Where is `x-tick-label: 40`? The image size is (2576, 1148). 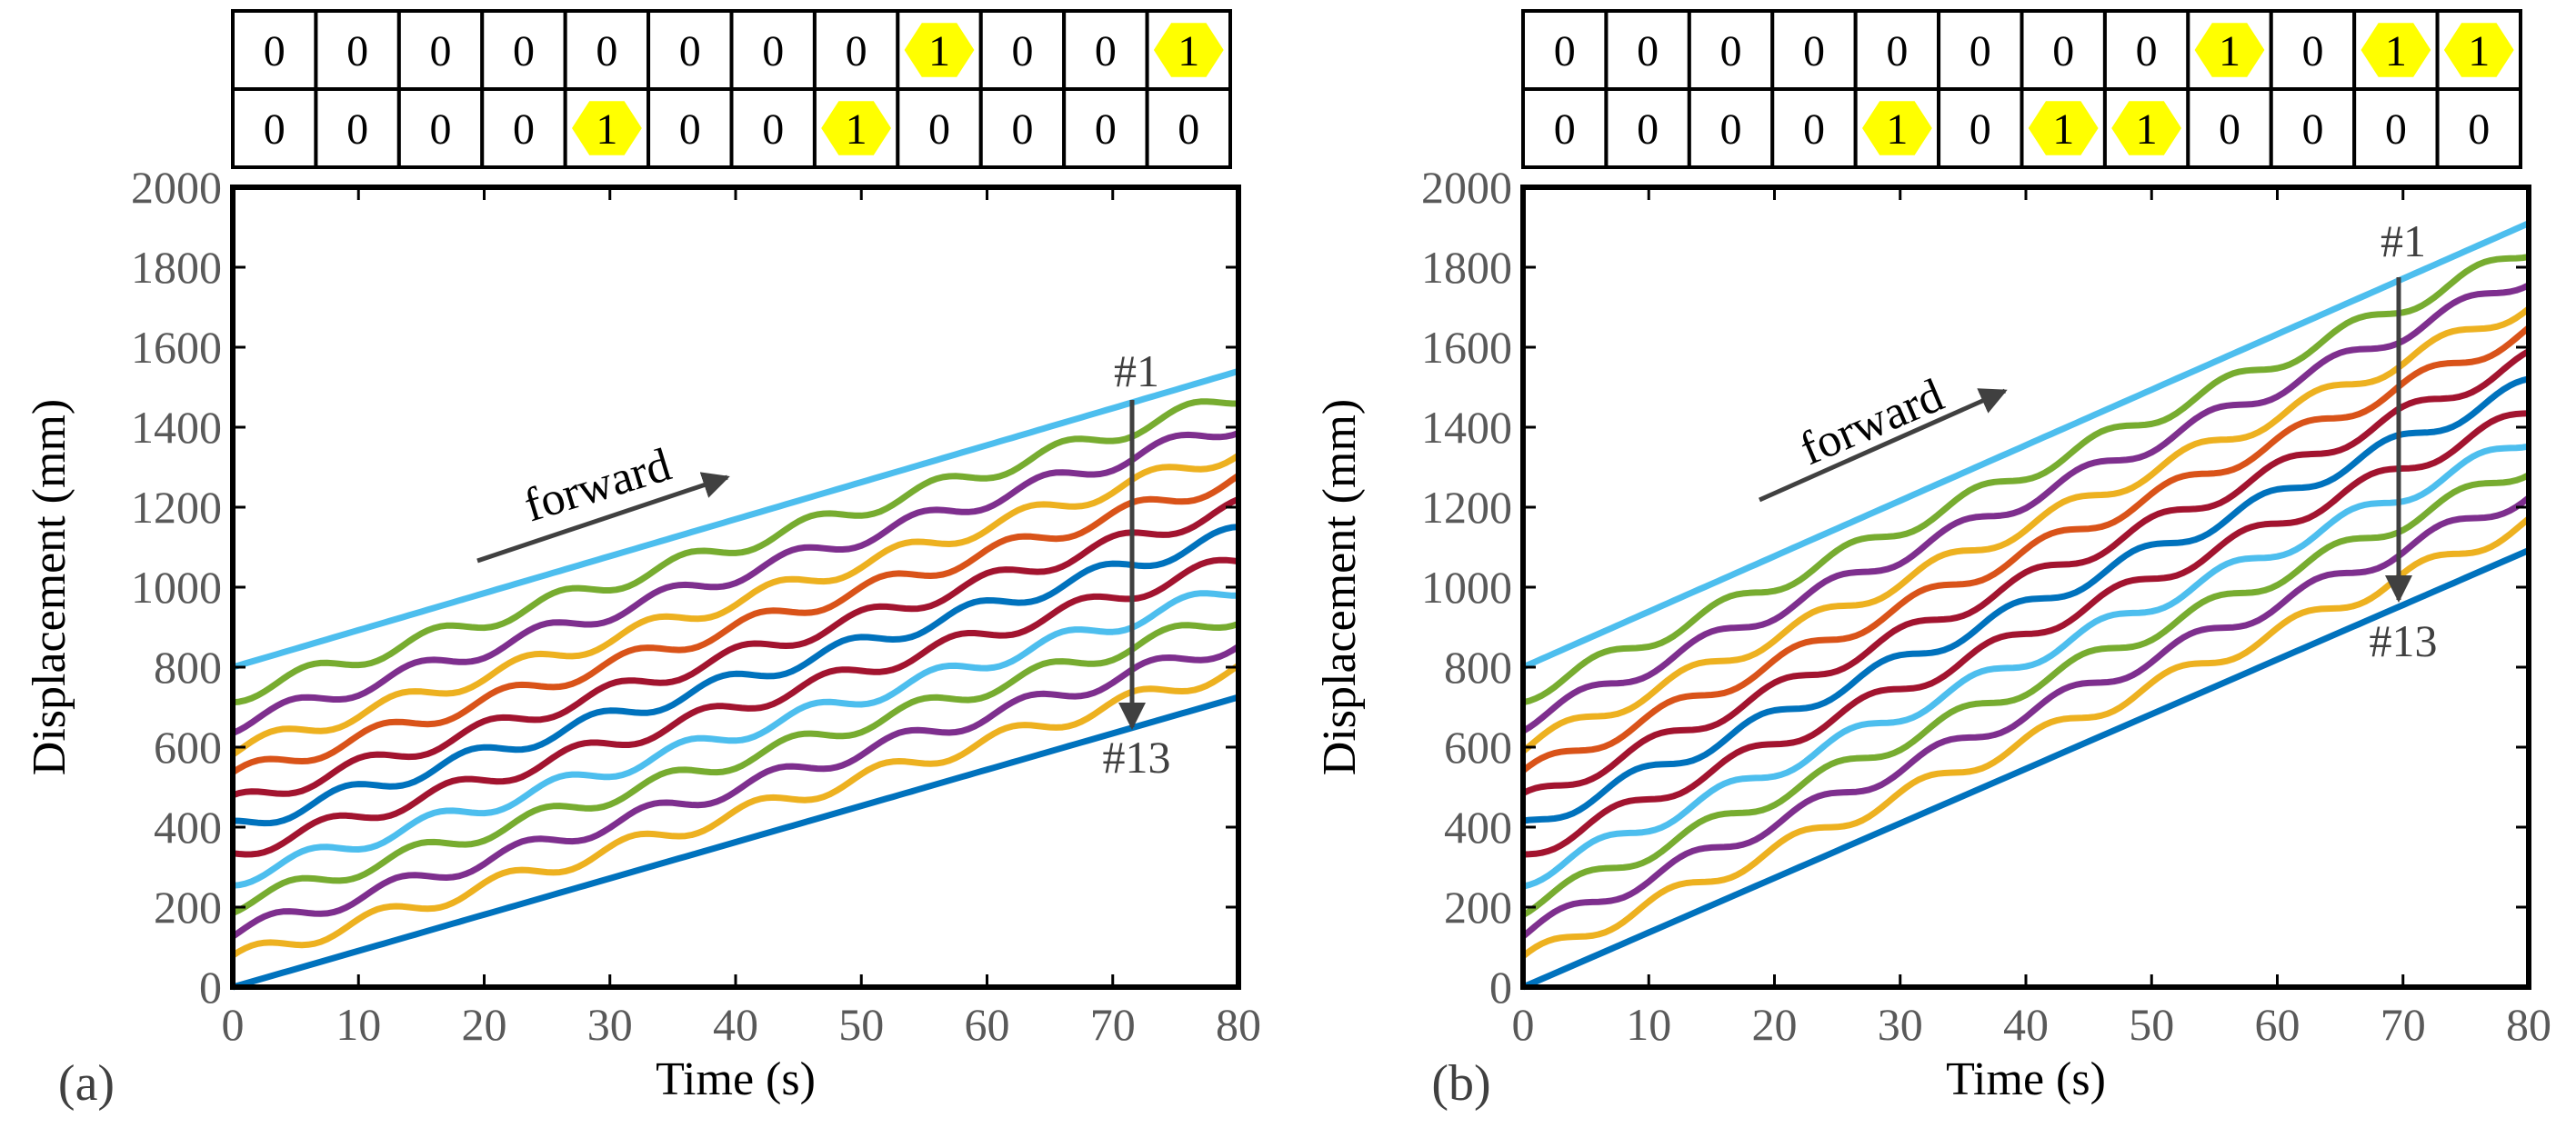 x-tick-label: 40 is located at coordinates (735, 1024).